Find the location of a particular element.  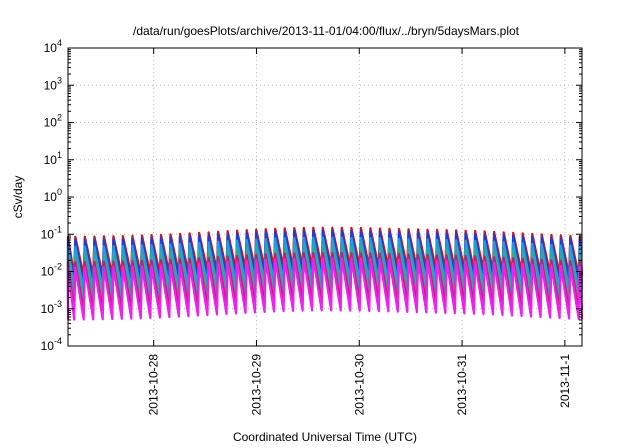

x-tick-label: 2013-11-1 is located at coordinates (565, 381).